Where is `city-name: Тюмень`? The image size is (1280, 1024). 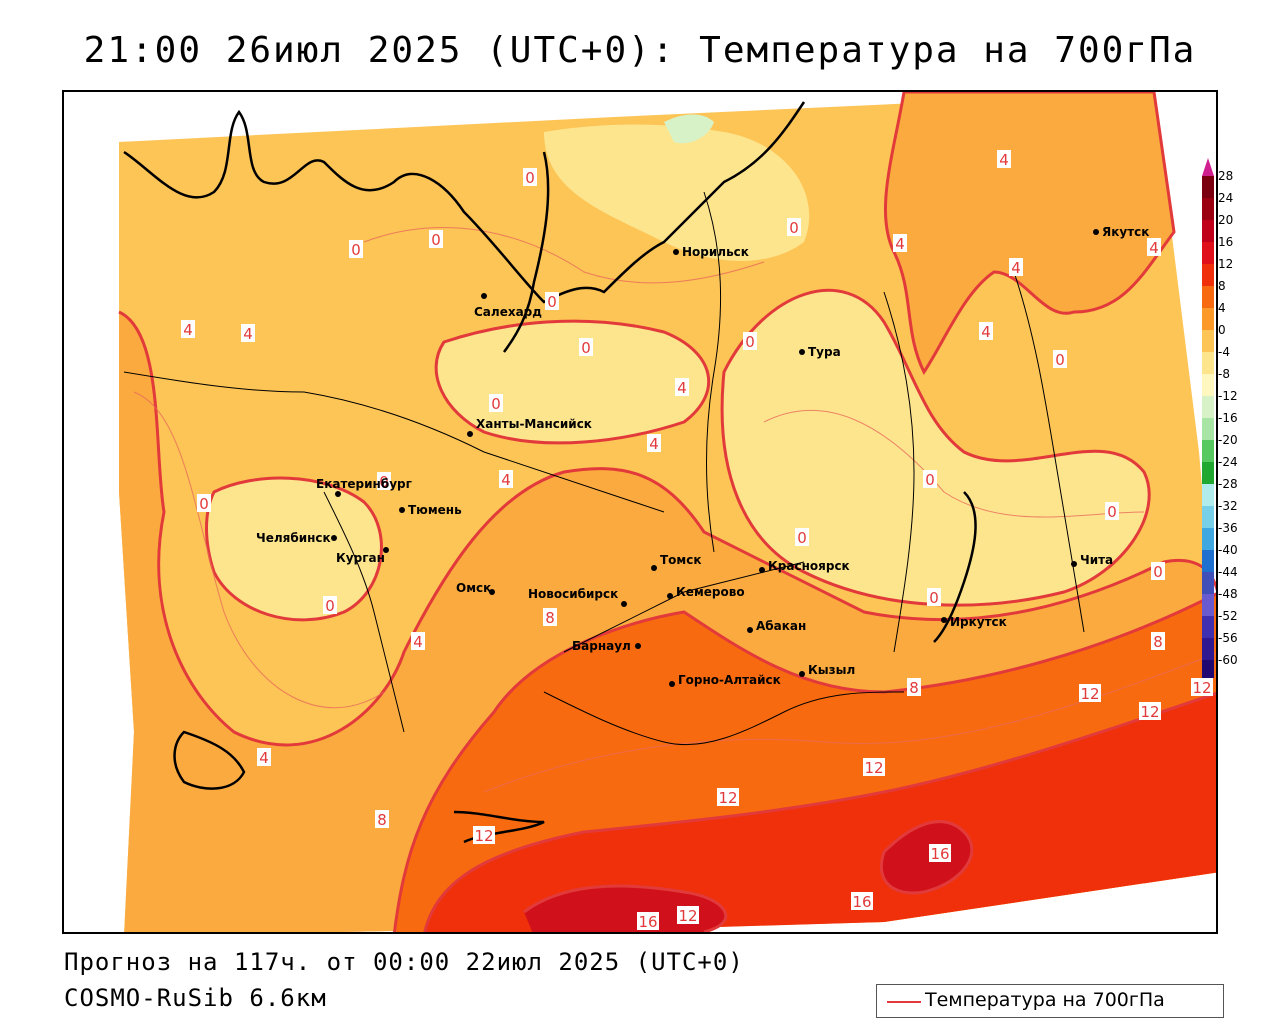
city-name: Тюмень is located at coordinates (435, 510).